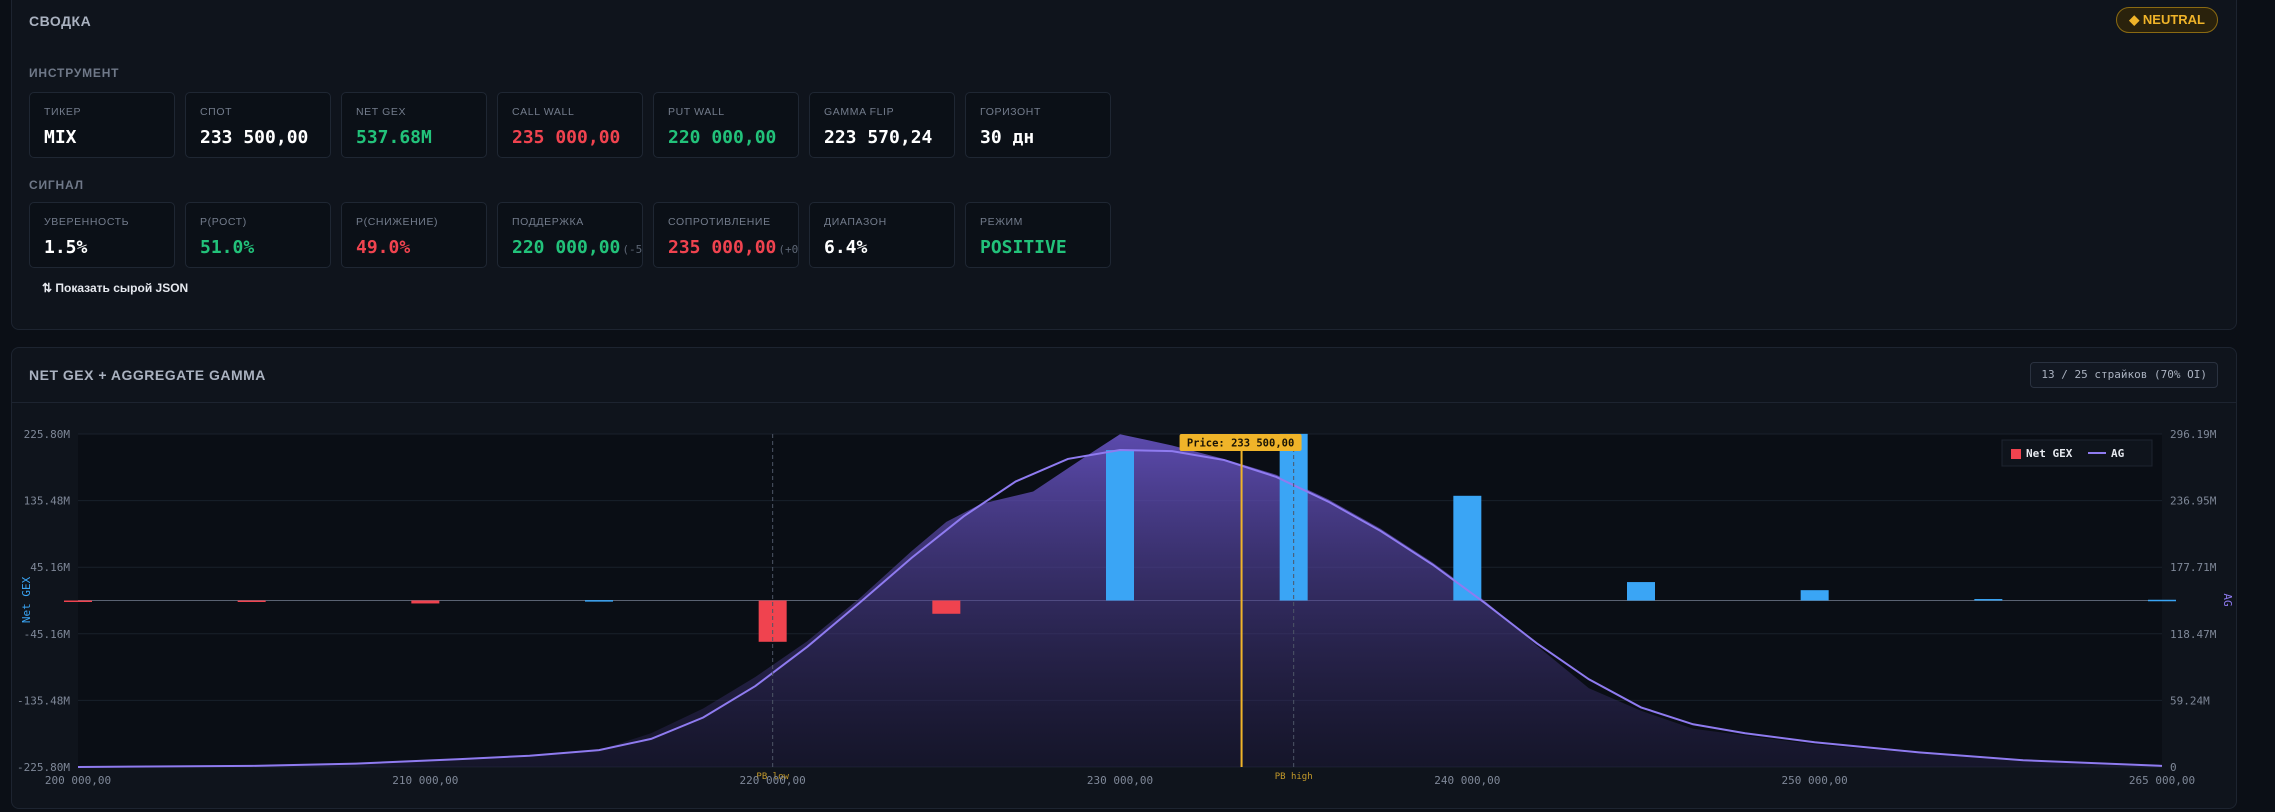 The image size is (2275, 812). Describe the element at coordinates (258, 125) in the screenshot. I see `instrument-card: СПОТ 233 500,00` at that location.